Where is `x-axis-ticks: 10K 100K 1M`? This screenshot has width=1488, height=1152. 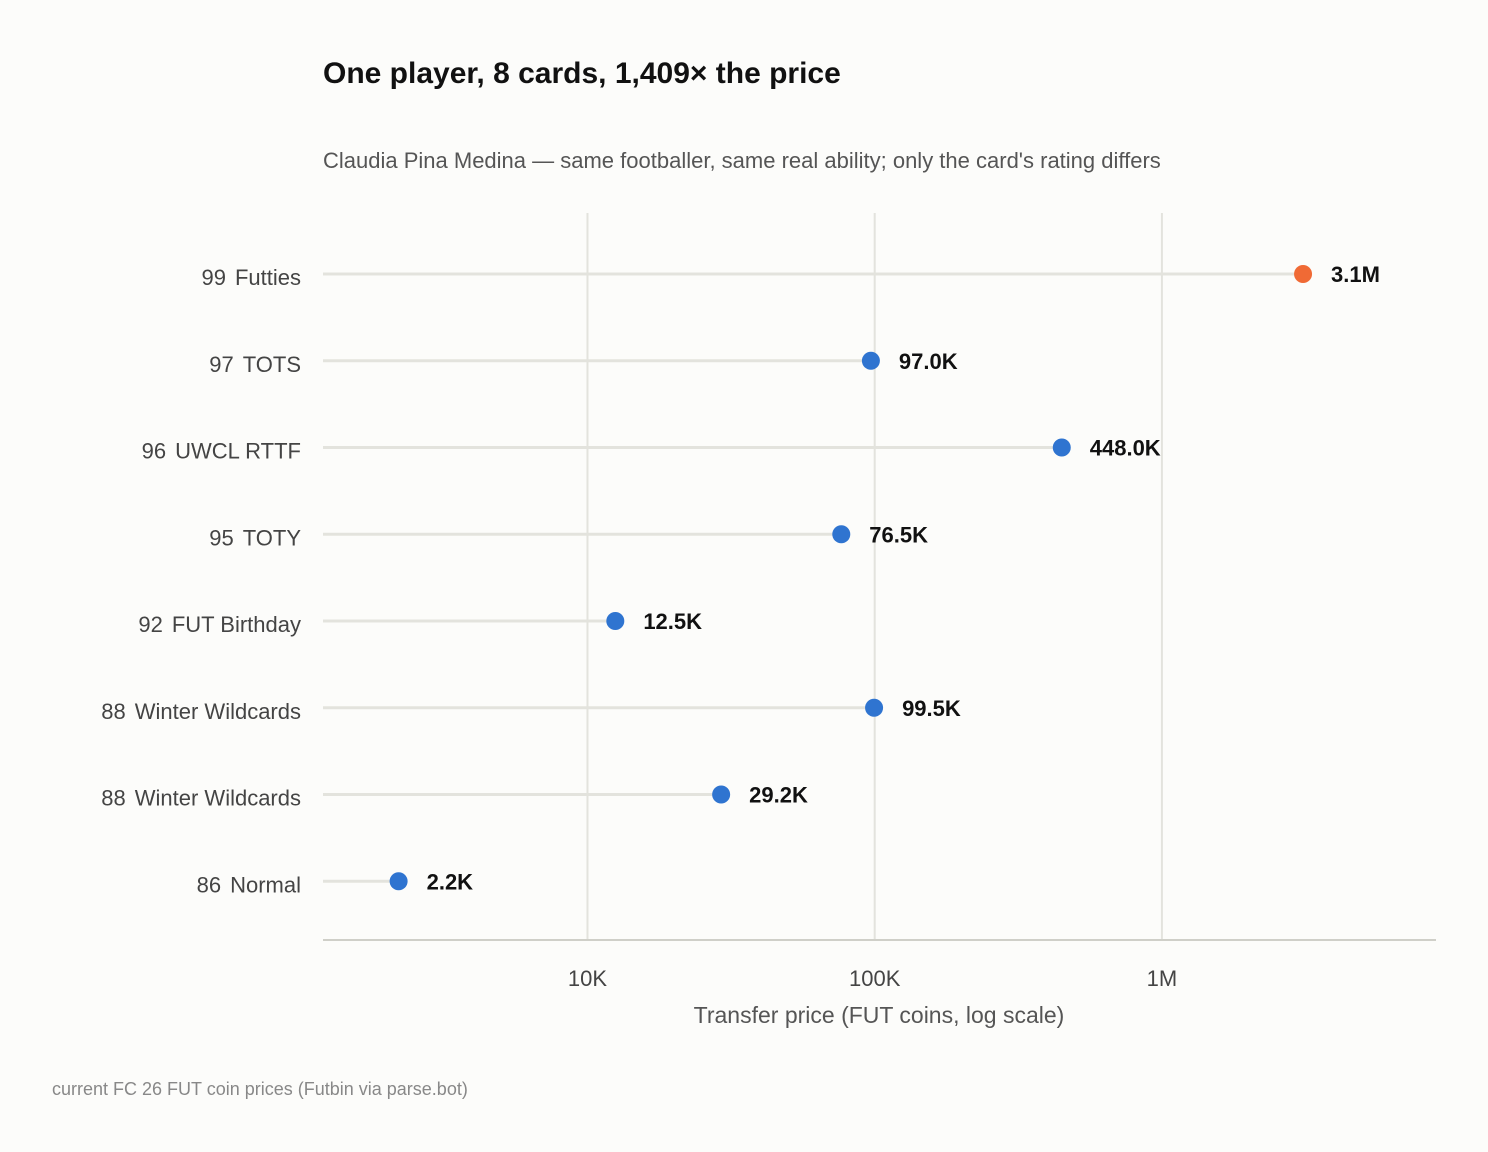 x-axis-ticks: 10K 100K 1M is located at coordinates (872, 978).